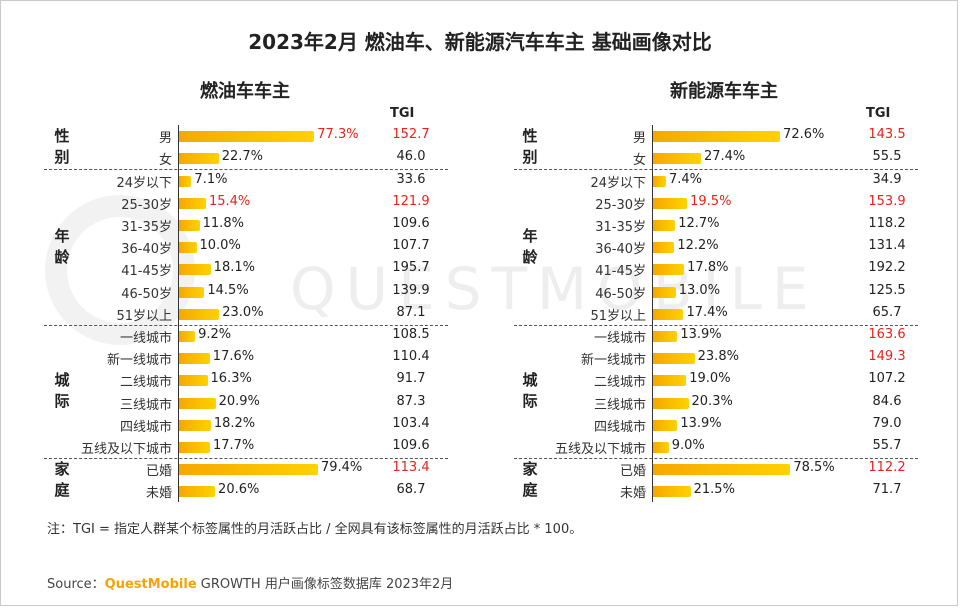 The height and width of the screenshot is (608, 960). Describe the element at coordinates (639, 139) in the screenshot. I see `category-label: 男` at that location.